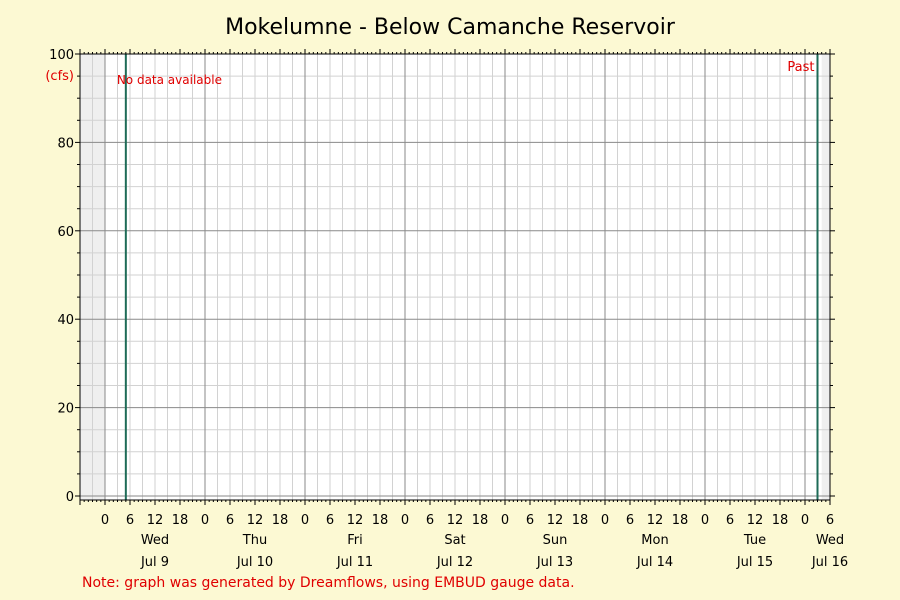 The height and width of the screenshot is (600, 900). I want to click on x-day-date-label: Jul 13, so click(554, 562).